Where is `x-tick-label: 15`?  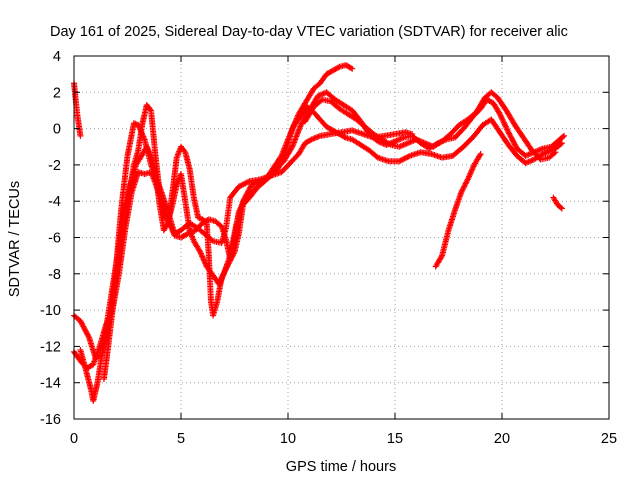
x-tick-label: 15 is located at coordinates (395, 439).